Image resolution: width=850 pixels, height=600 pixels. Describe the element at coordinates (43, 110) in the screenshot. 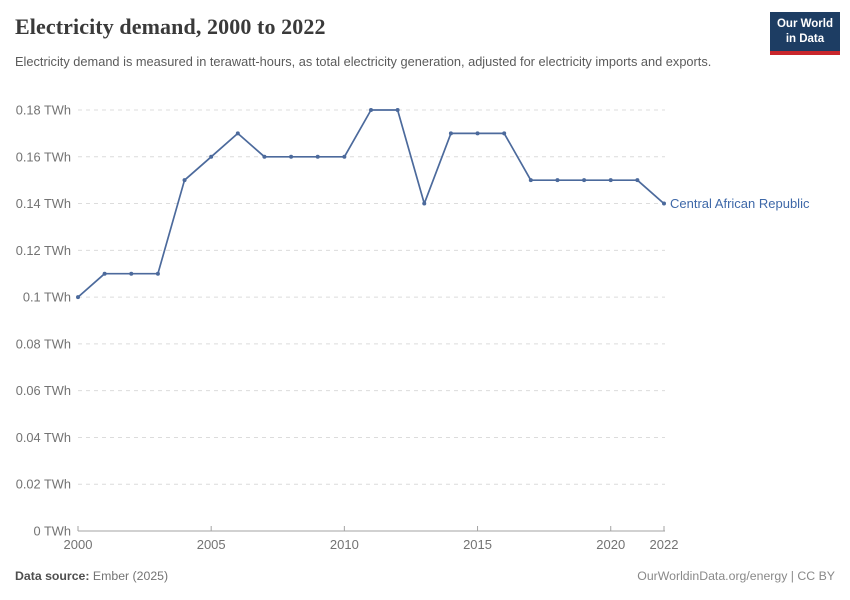

I see `svg-text: 0.18 TWh` at that location.